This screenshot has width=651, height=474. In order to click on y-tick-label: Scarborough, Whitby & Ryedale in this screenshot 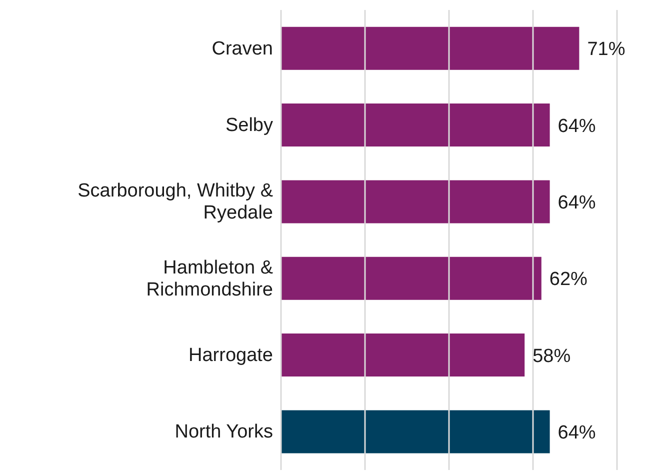, I will do `click(176, 202)`.